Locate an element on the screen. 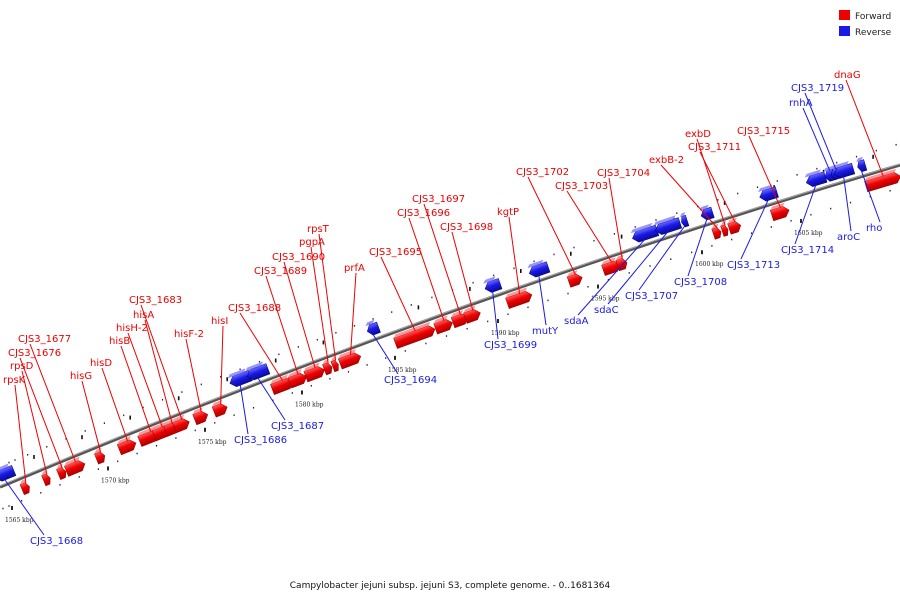 This screenshot has height=600, width=900. forward-gene-label: exbB-2 is located at coordinates (666, 160).